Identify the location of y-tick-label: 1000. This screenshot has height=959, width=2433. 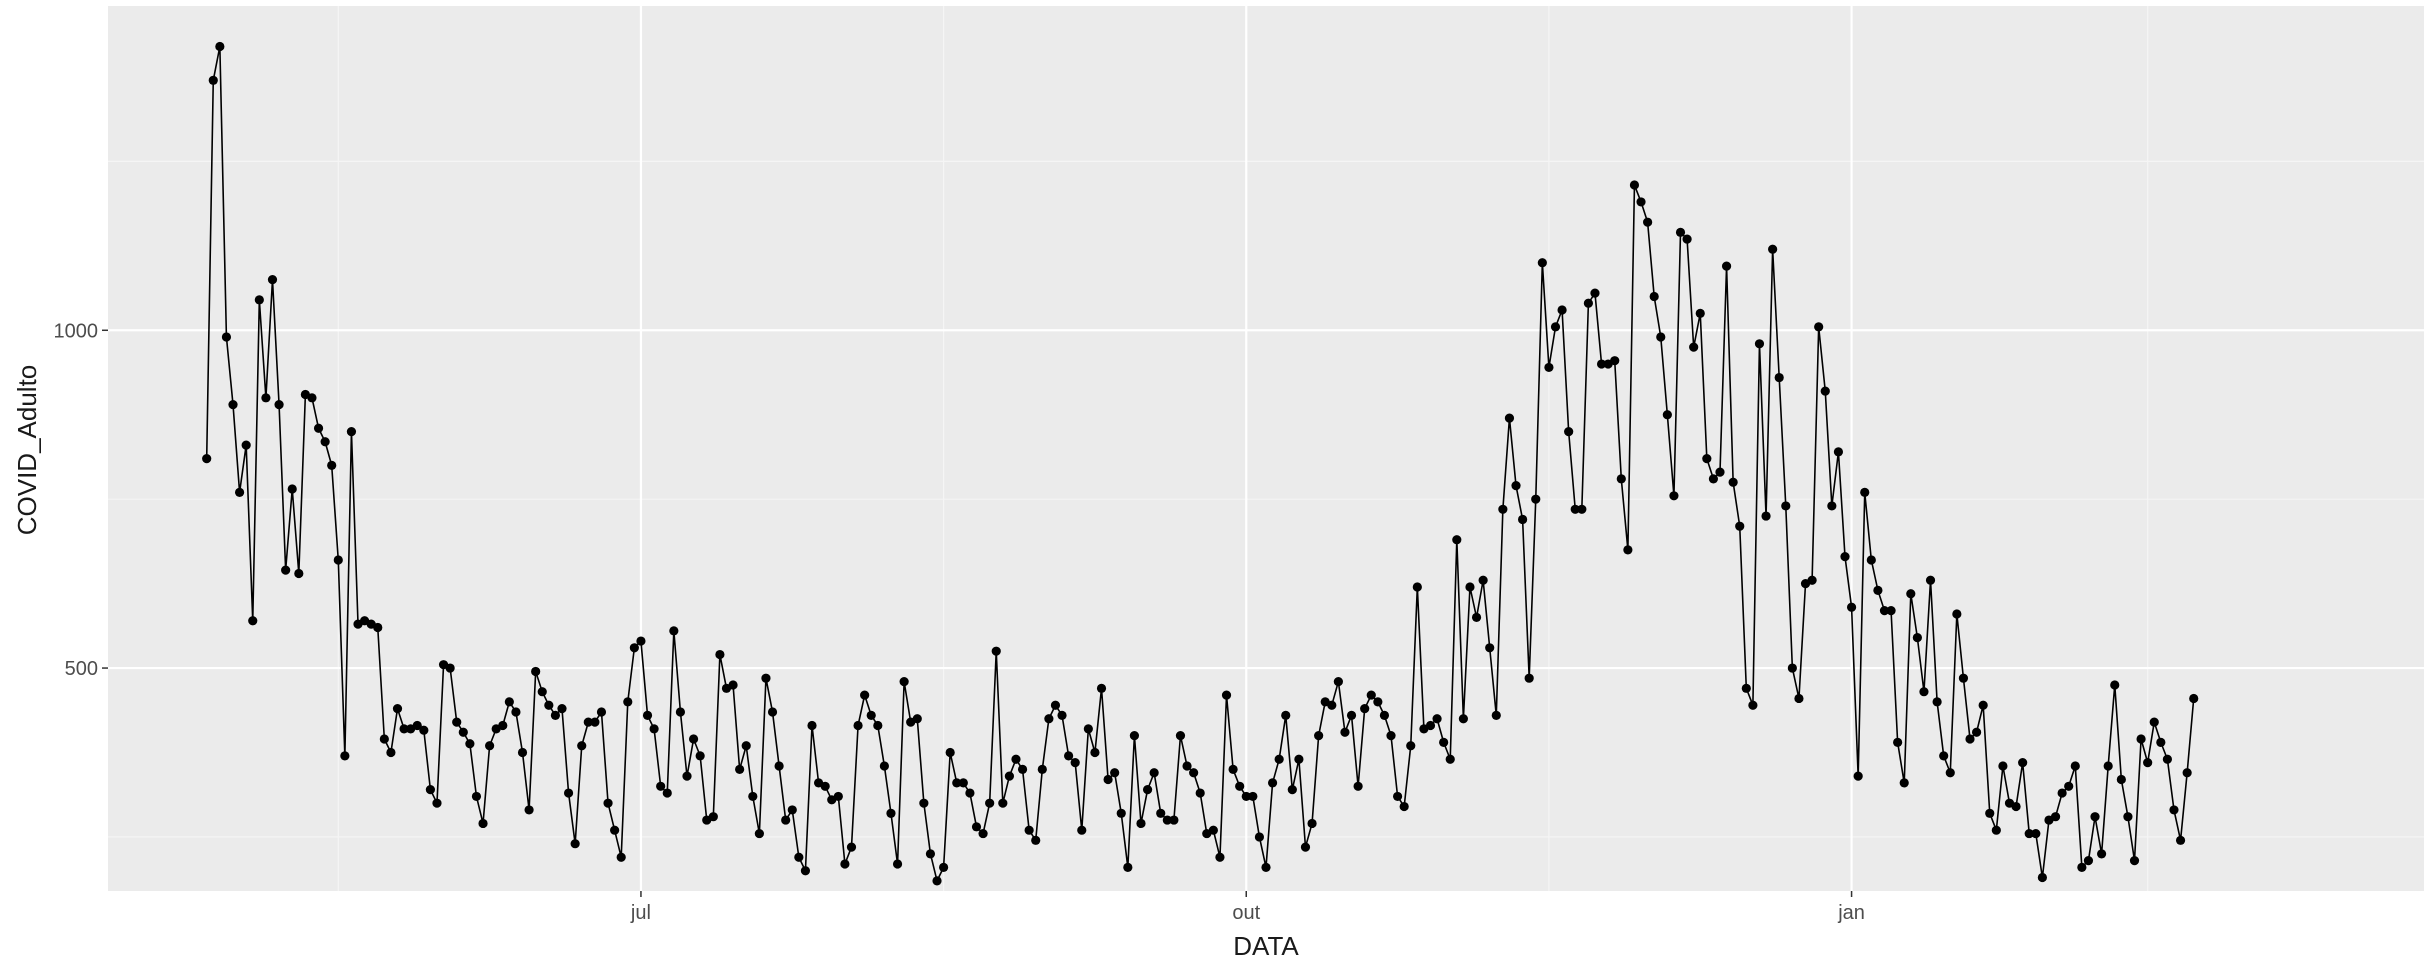
(76, 331).